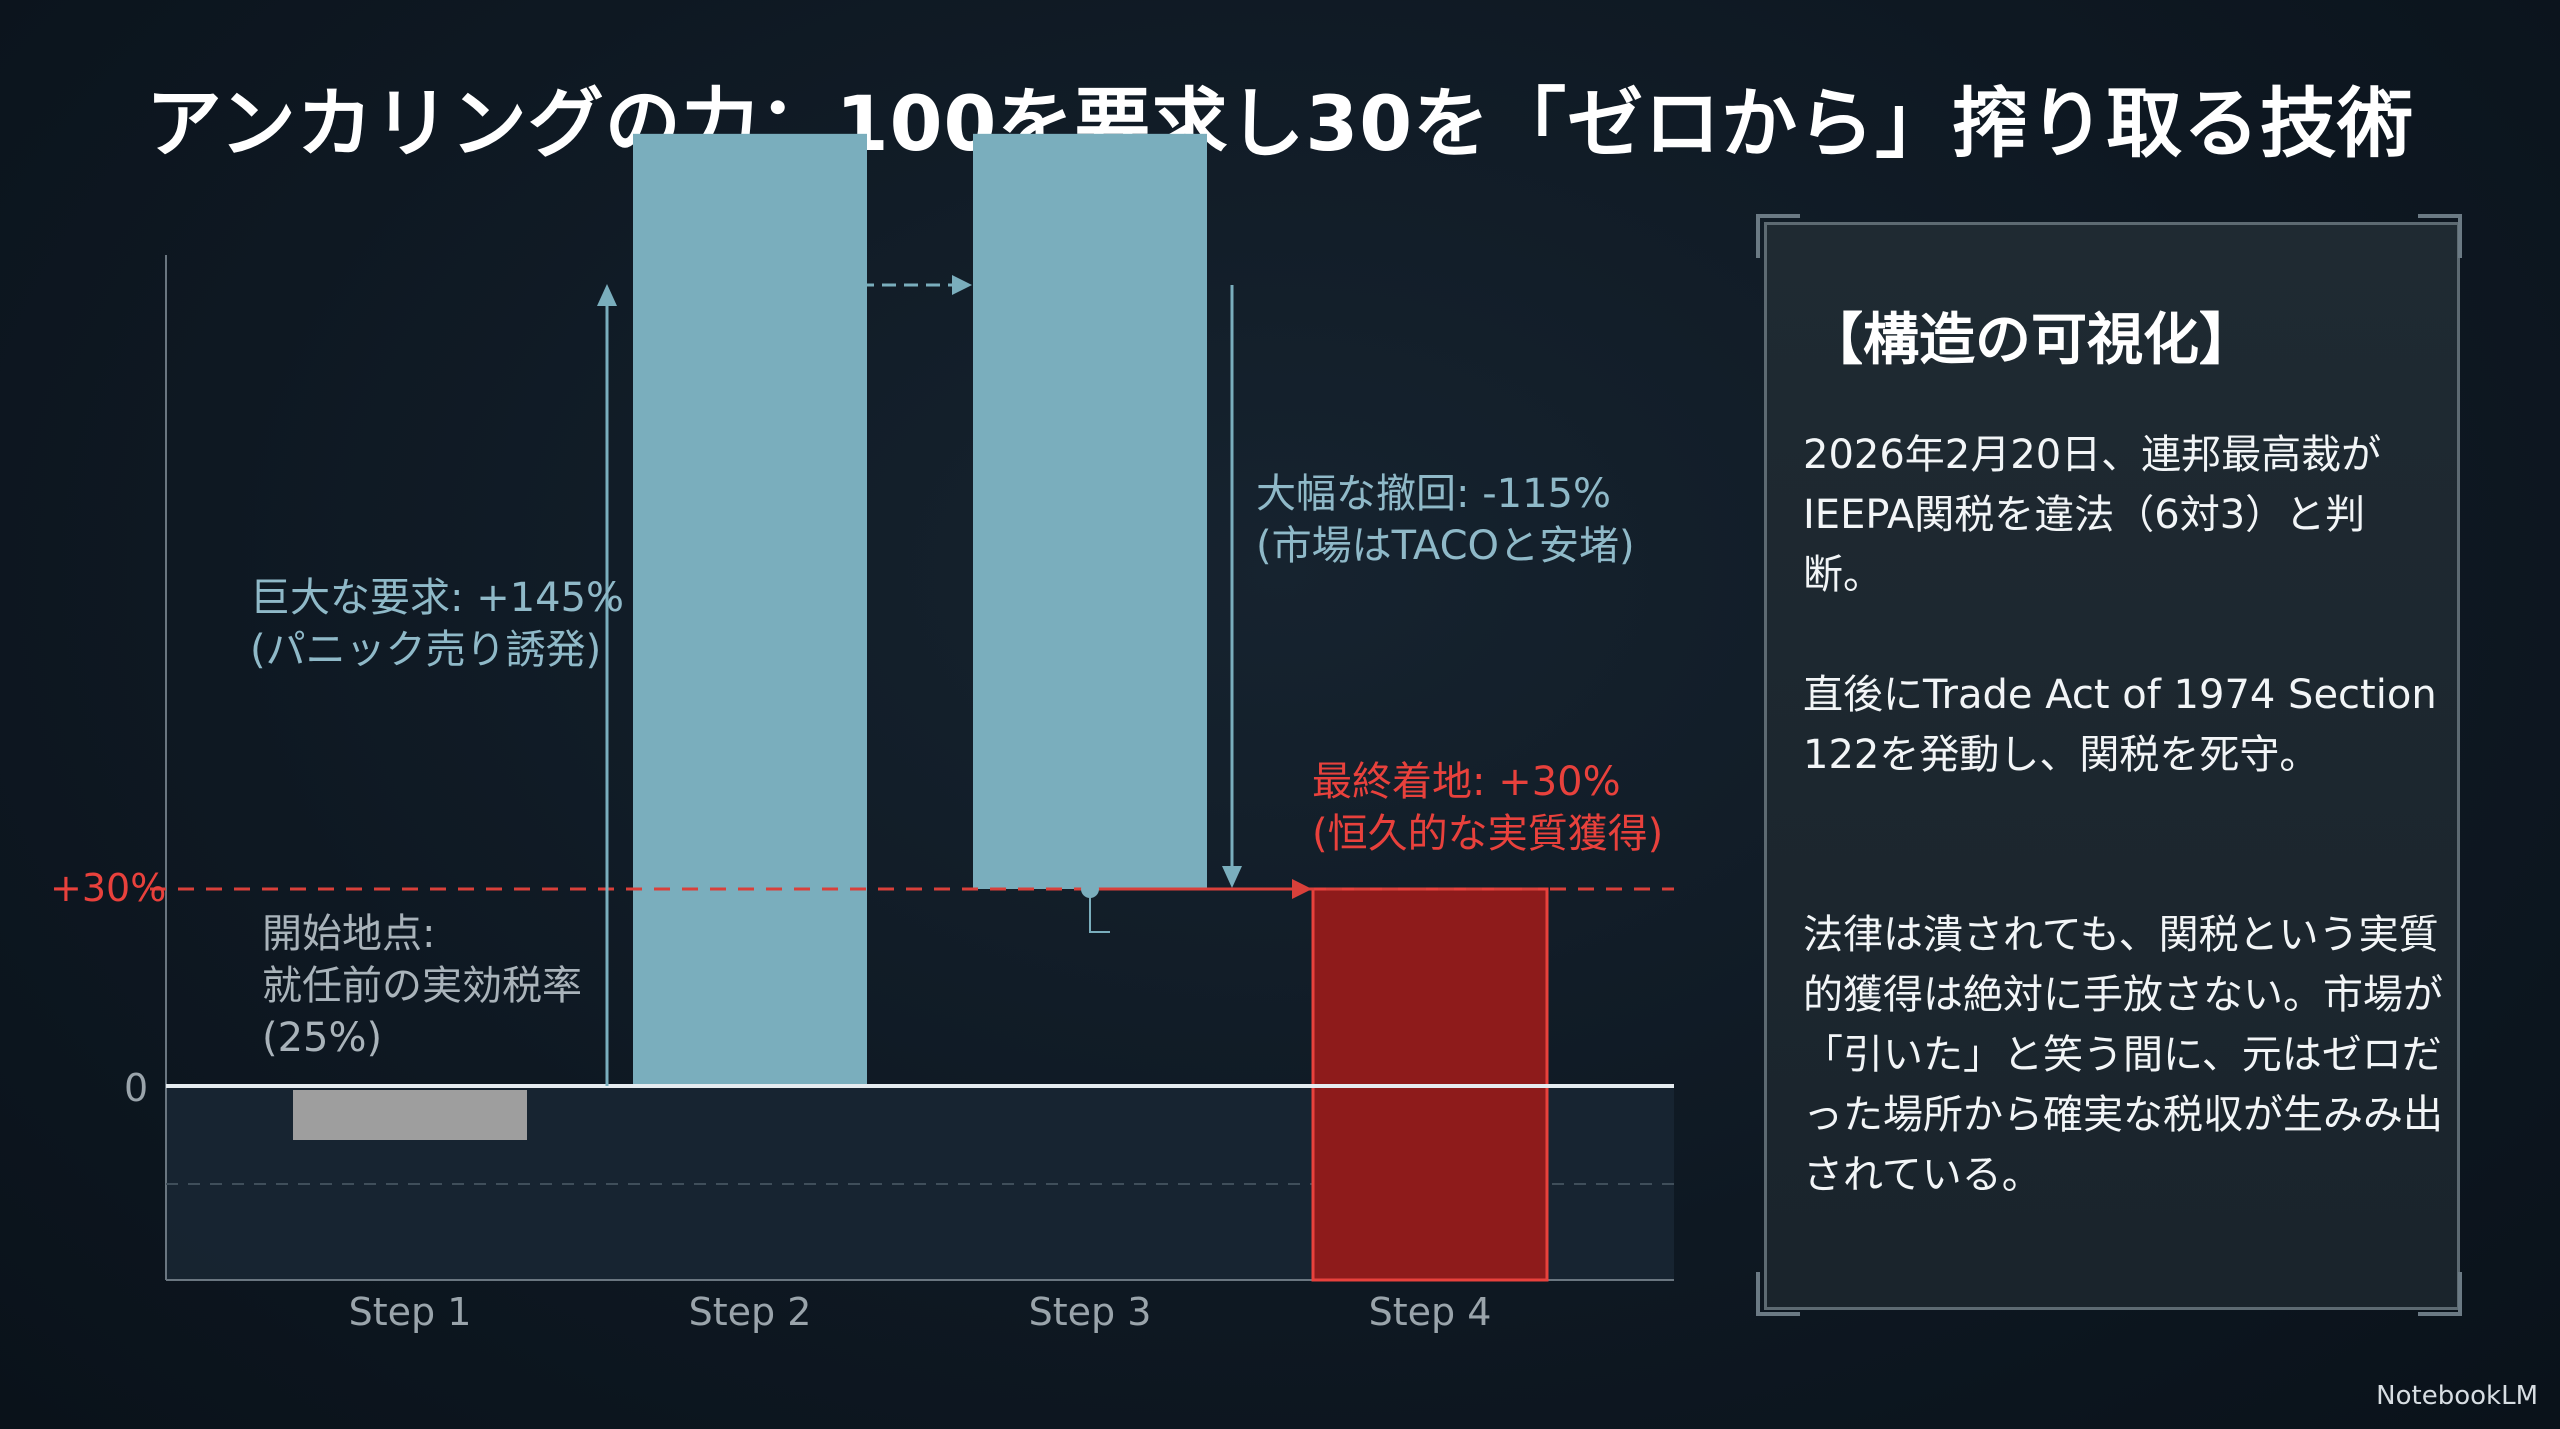  I want to click on mid-connector-hook, so click(1099, 911).